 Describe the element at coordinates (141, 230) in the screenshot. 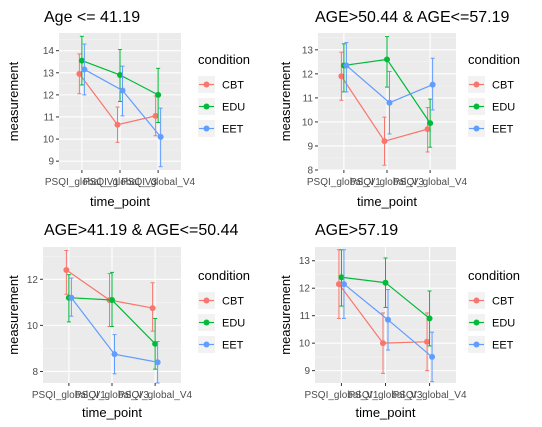

I see `chart-title: AGE>41.19 & AGE<=50.44` at that location.